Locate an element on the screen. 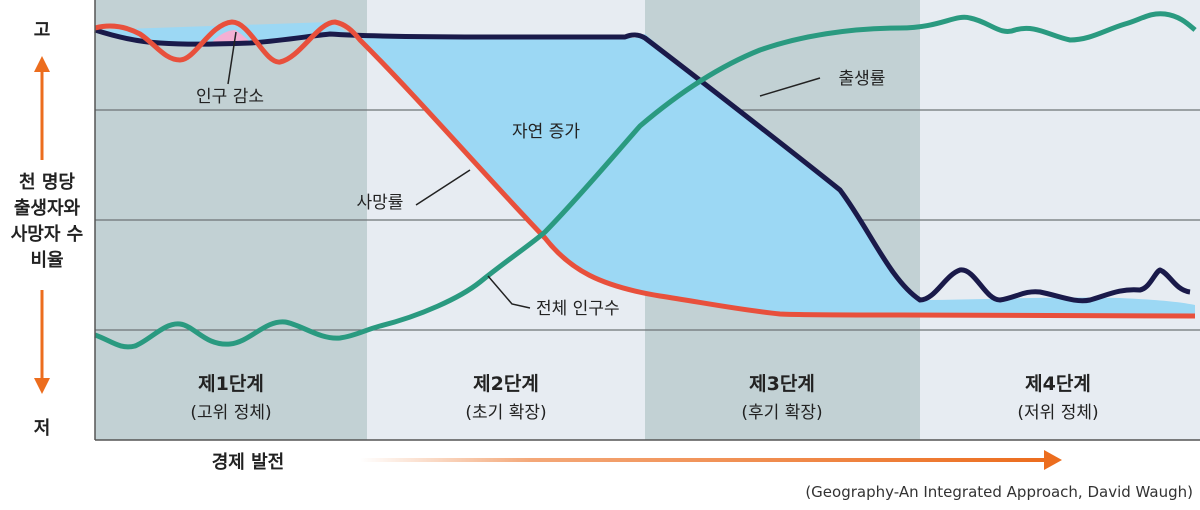  decrease-label: 인구 감소 is located at coordinates (230, 97).